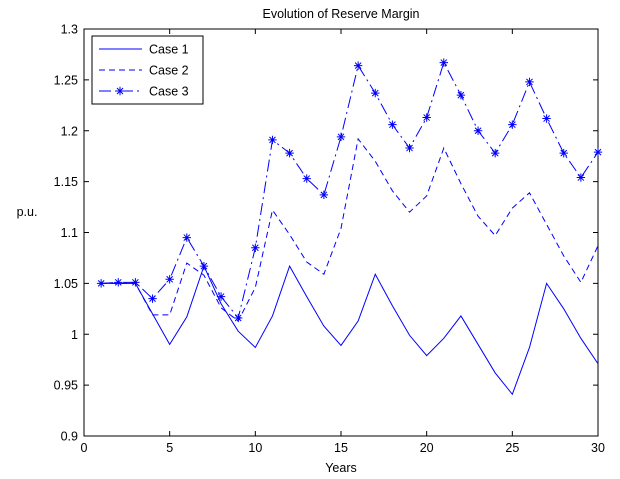  What do you see at coordinates (169, 92) in the screenshot?
I see `legend-label-case-3: Case 3` at bounding box center [169, 92].